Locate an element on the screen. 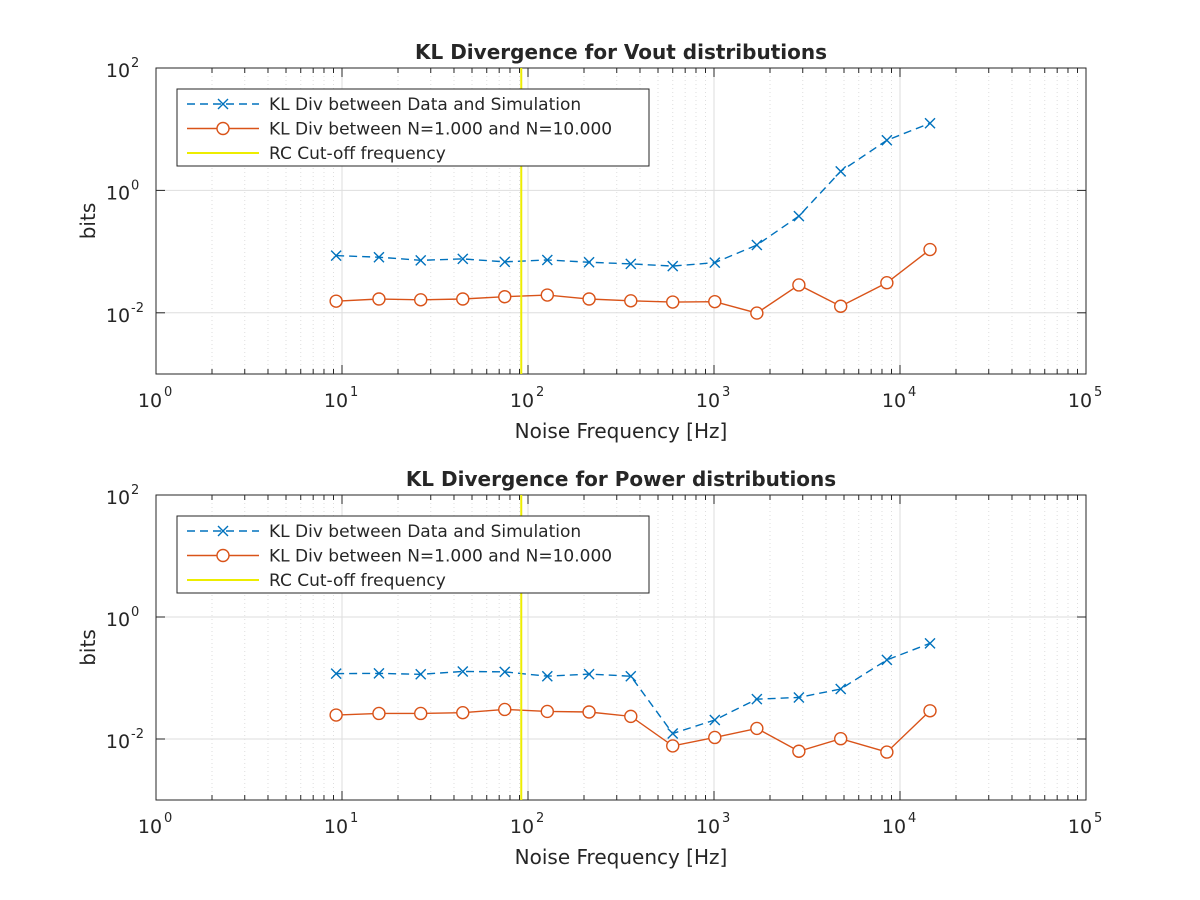 This screenshot has width=1200, height=900. x-axis-label: Noise Frequency [Hz] is located at coordinates (621, 857).